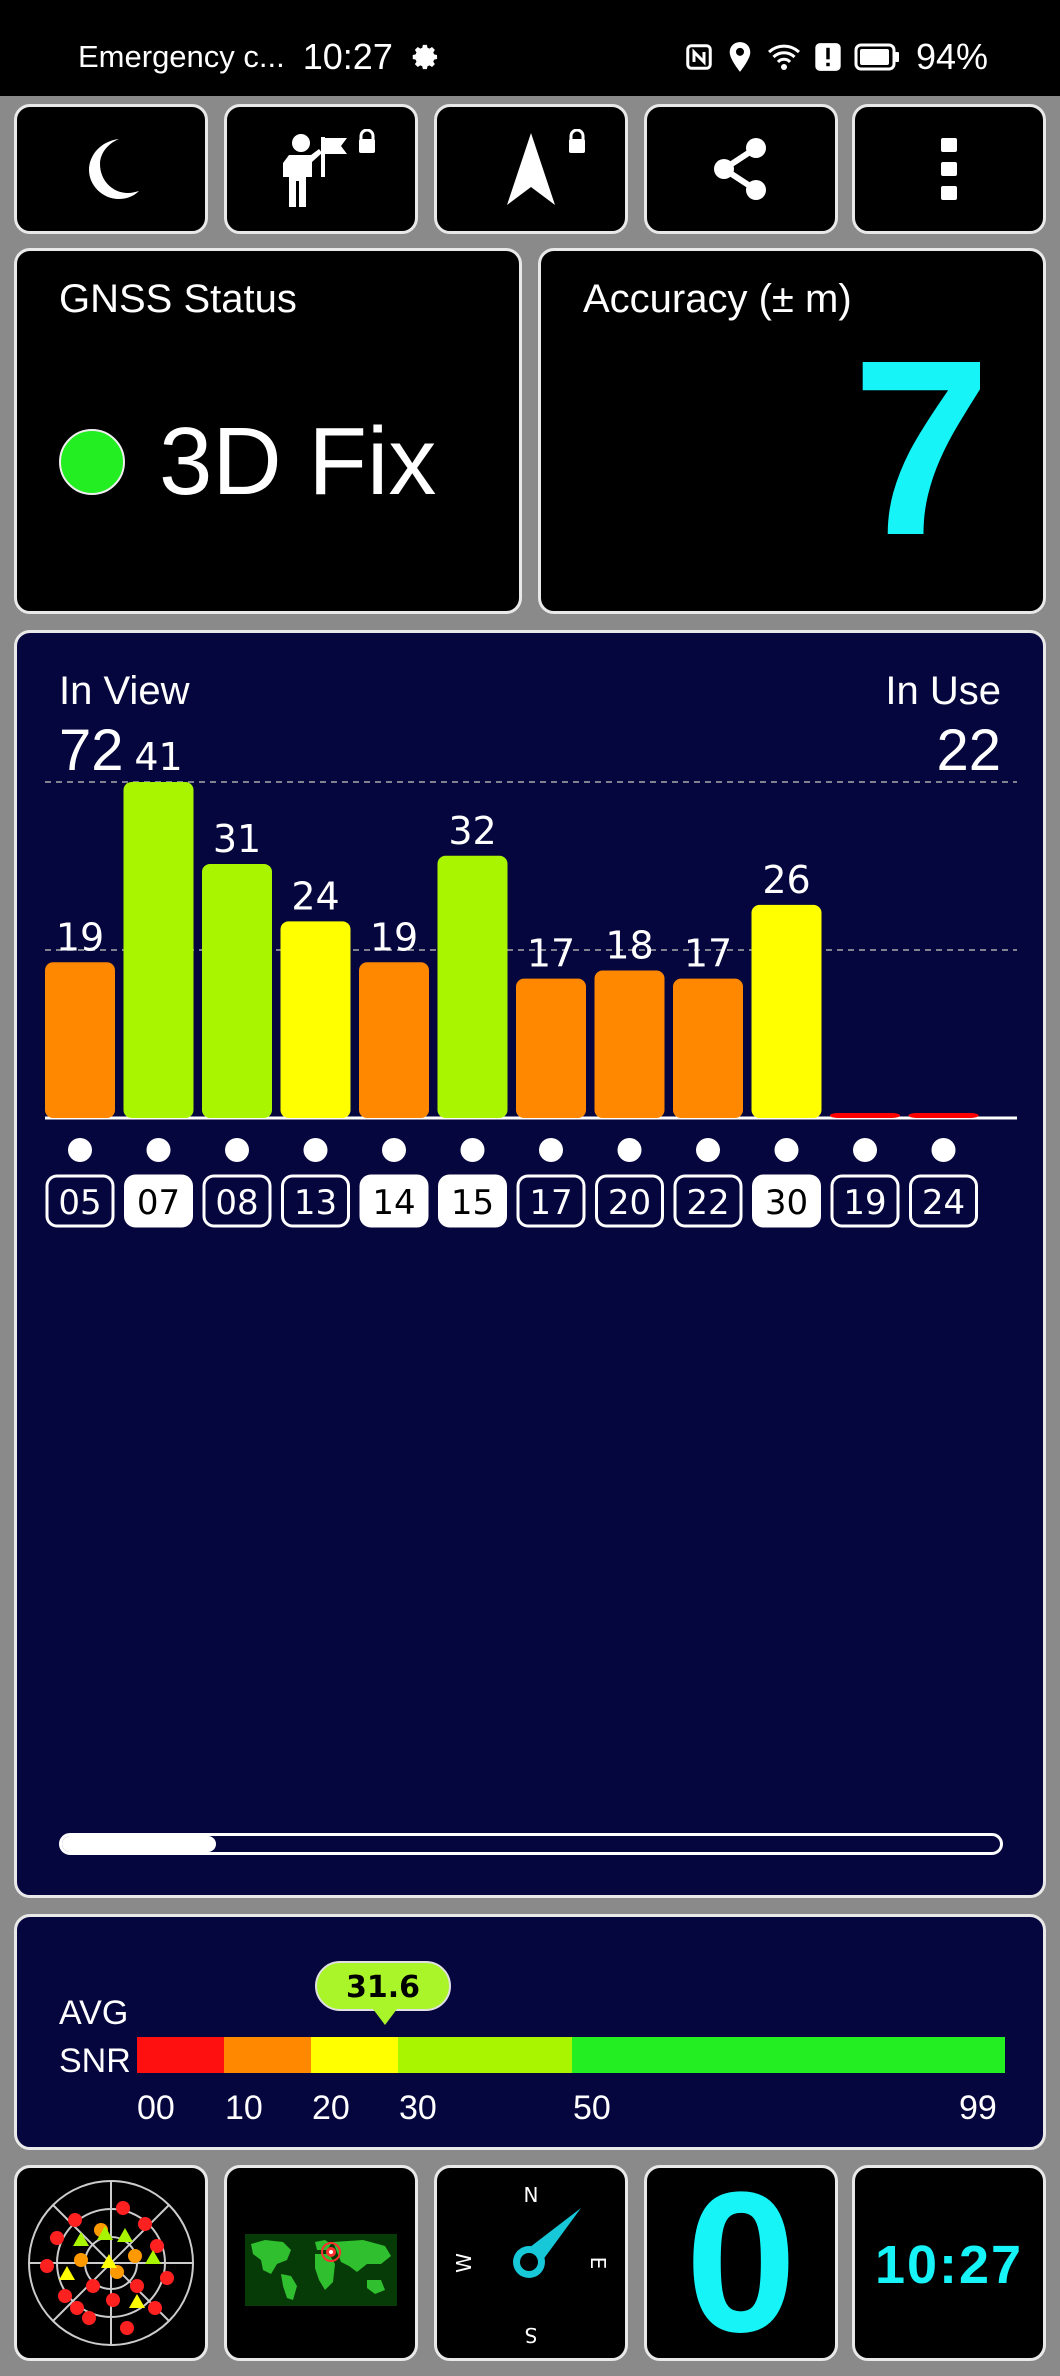  What do you see at coordinates (267, 2055) in the screenshot?
I see `snr-segment-orange` at bounding box center [267, 2055].